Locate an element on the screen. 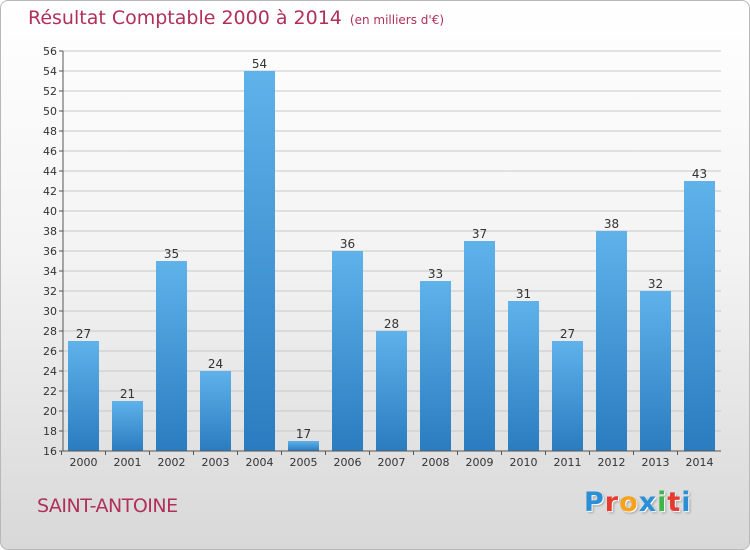  y-tick-label: 32 is located at coordinates (50, 291).